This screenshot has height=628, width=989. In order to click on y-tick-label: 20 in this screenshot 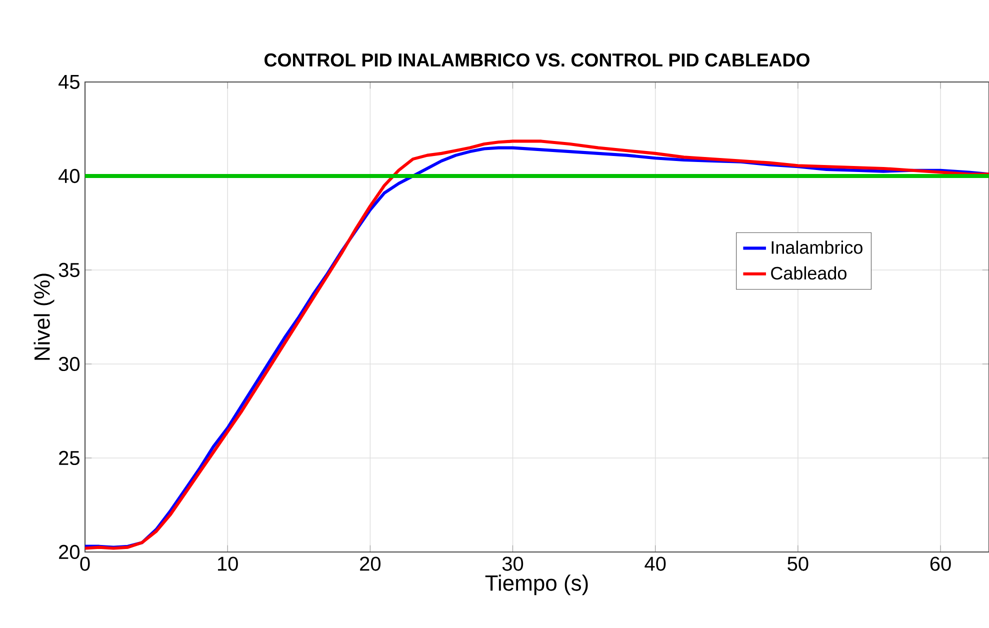, I will do `click(69, 552)`.